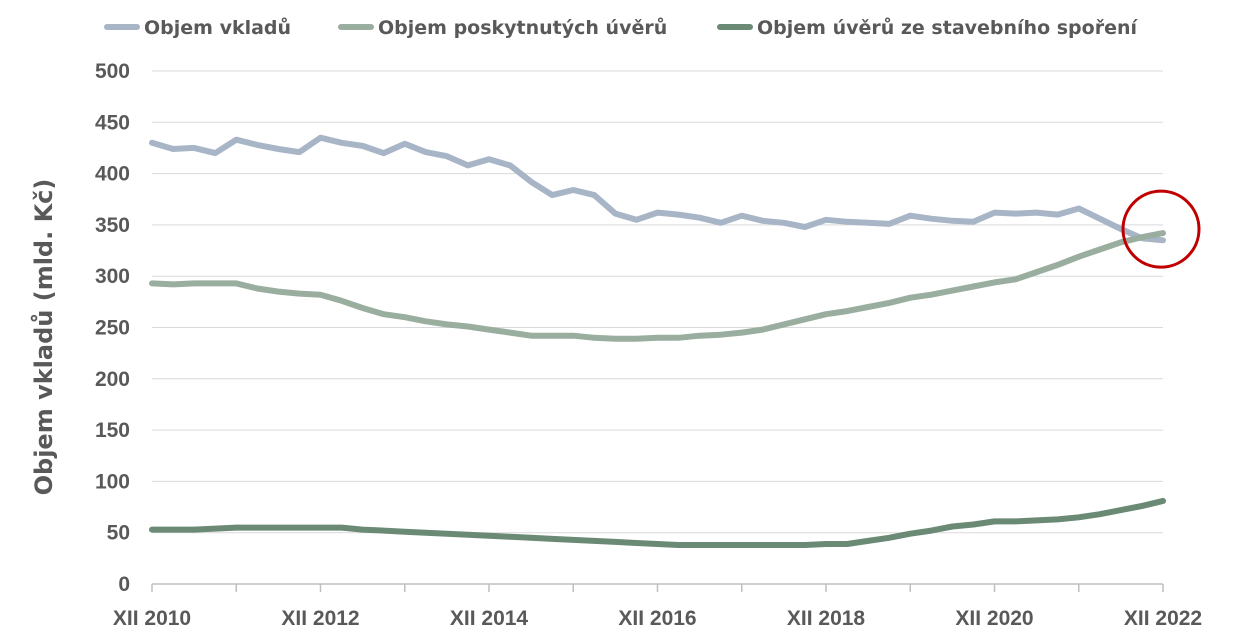 This screenshot has height=643, width=1253. I want to click on y-tick-label: 0, so click(124, 584).